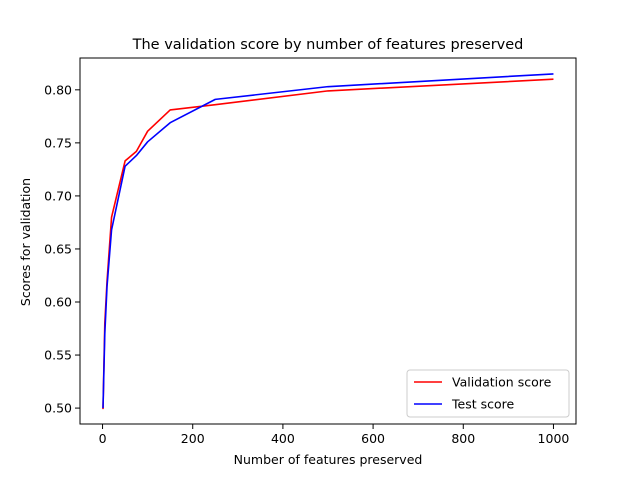  I want to click on x-tick-label: 200, so click(193, 438).